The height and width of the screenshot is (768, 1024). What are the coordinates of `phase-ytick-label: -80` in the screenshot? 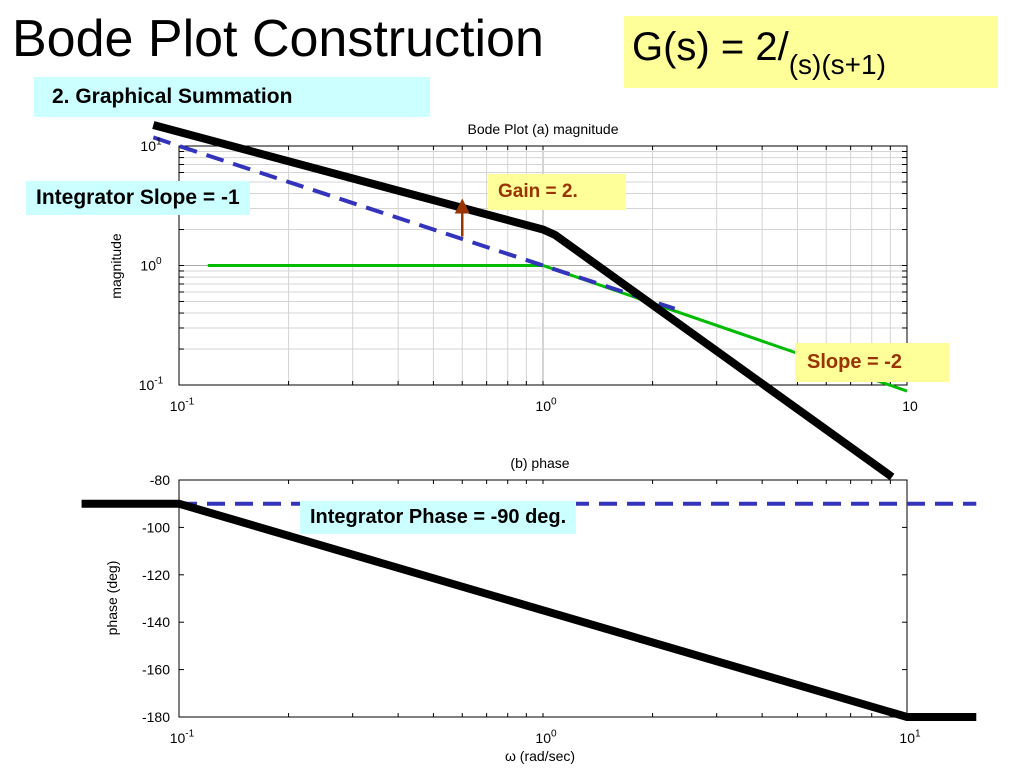 It's located at (160, 480).